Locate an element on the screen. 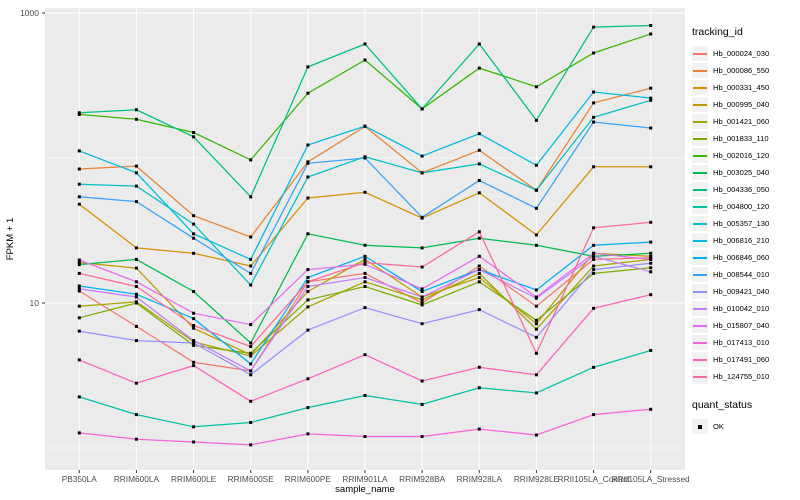  legend-item: Hb_006846_060 is located at coordinates (745, 257).